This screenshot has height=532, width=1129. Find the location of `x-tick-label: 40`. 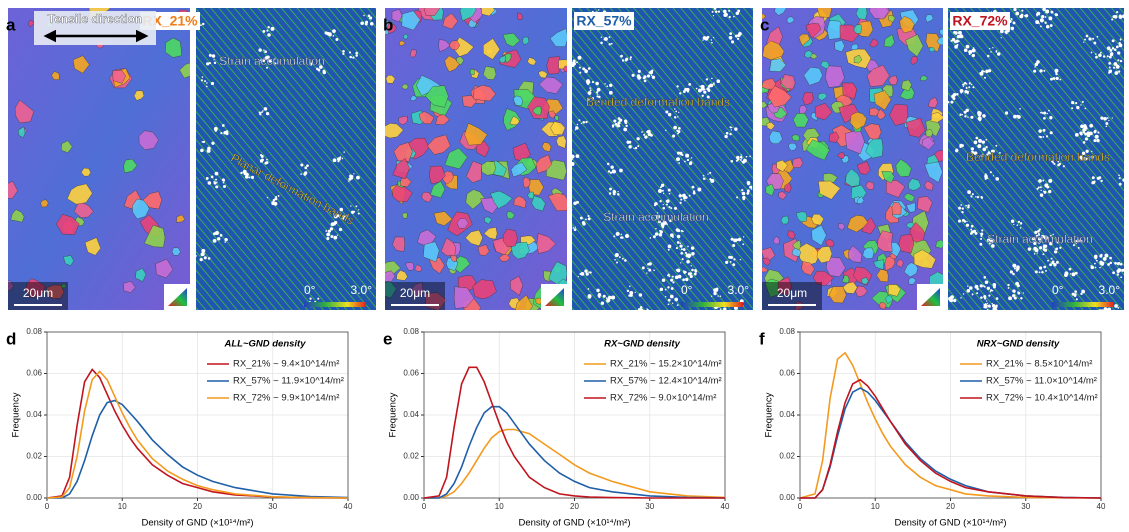

x-tick-label: 40 is located at coordinates (1101, 506).